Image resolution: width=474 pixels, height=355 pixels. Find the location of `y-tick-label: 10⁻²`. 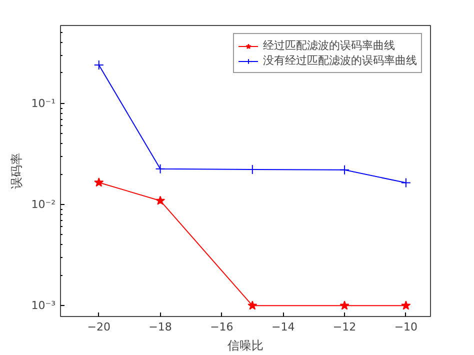

y-tick-label: 10⁻² is located at coordinates (43, 205).